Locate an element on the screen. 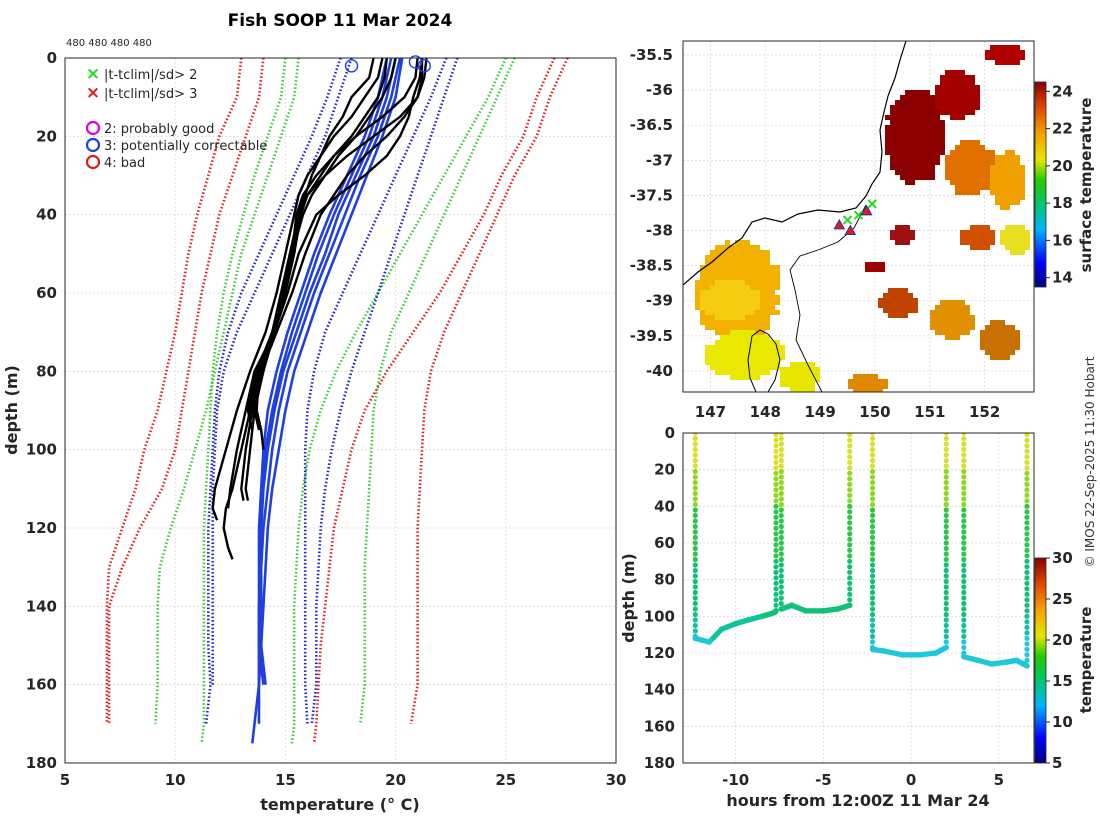 The height and width of the screenshot is (820, 1100). depth-time-y-tick-label: 80 is located at coordinates (664, 580).